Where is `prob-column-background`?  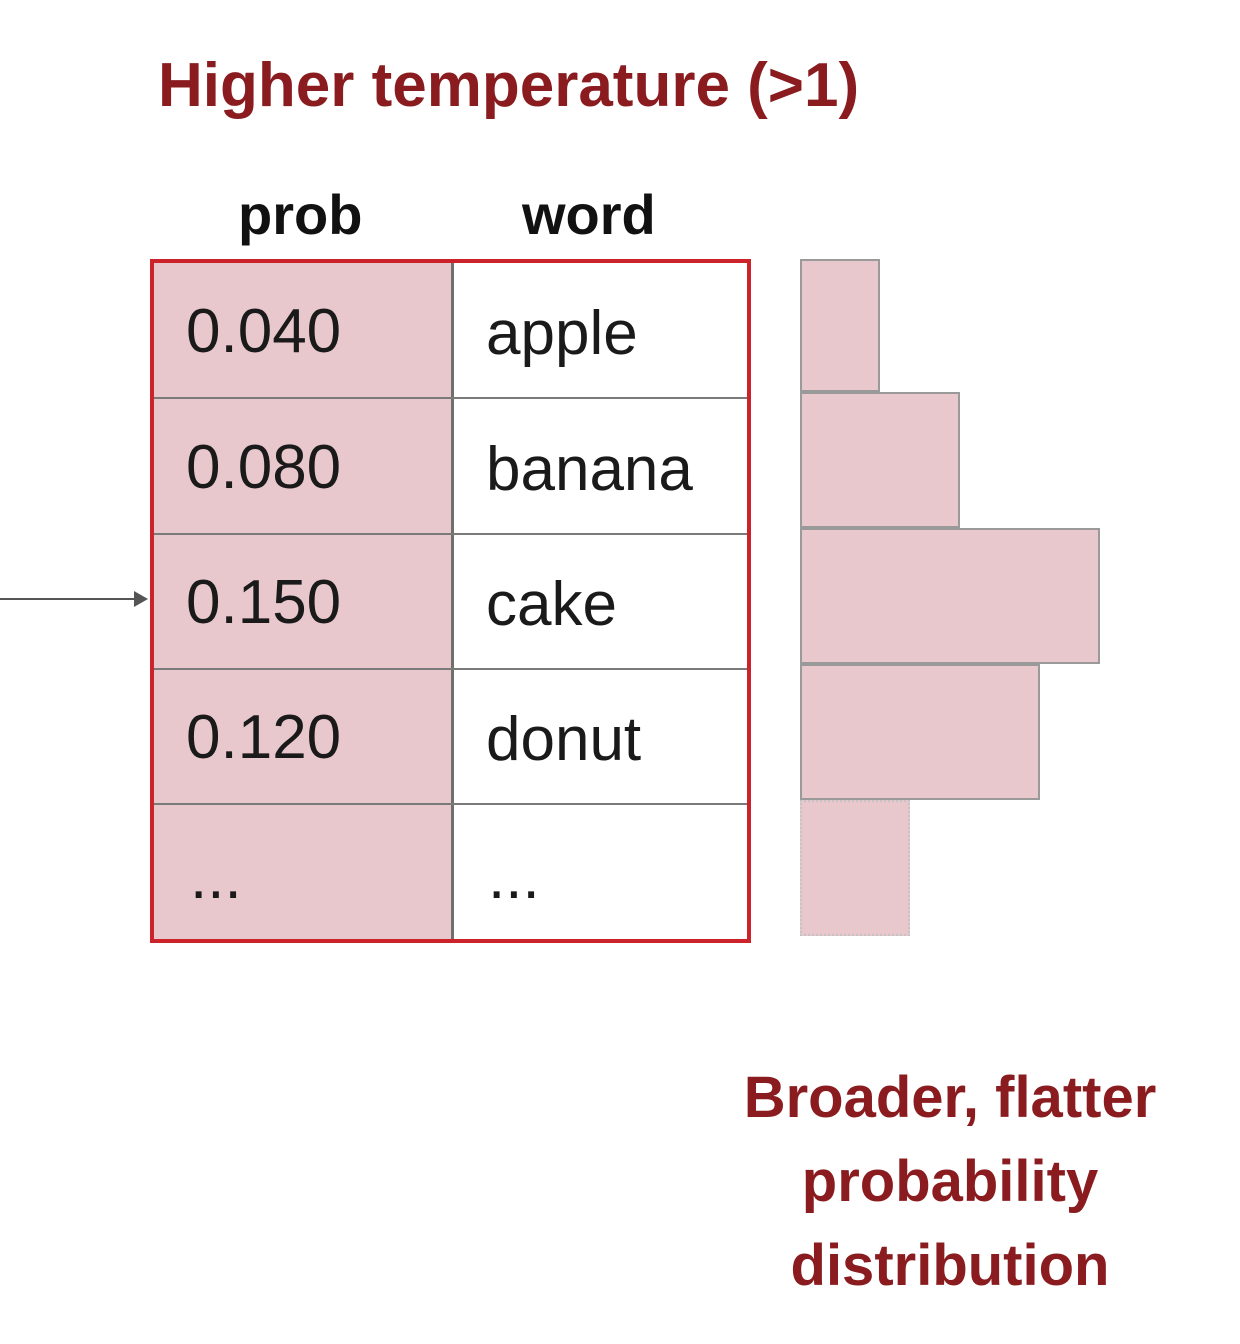 prob-column-background is located at coordinates (302, 601).